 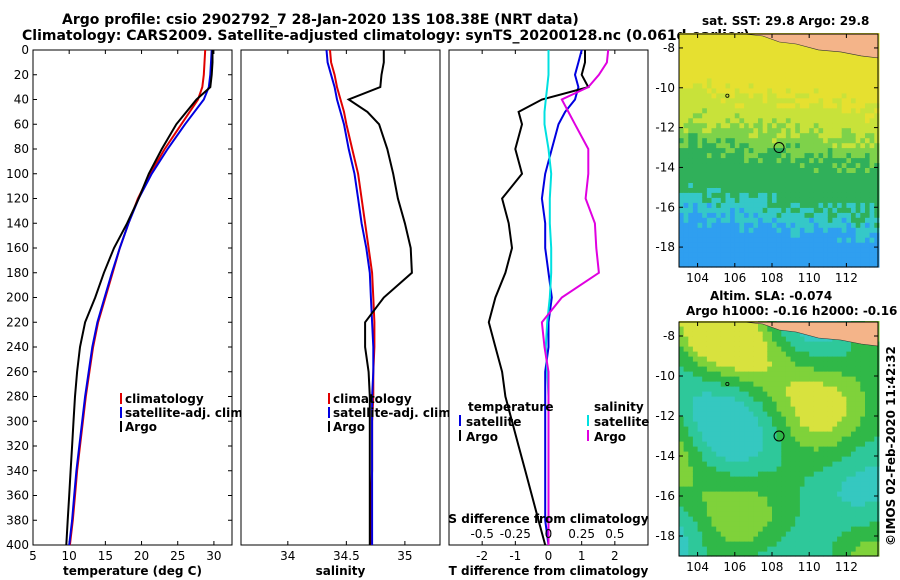 I want to click on legend-label: Argo, so click(x=482, y=437).